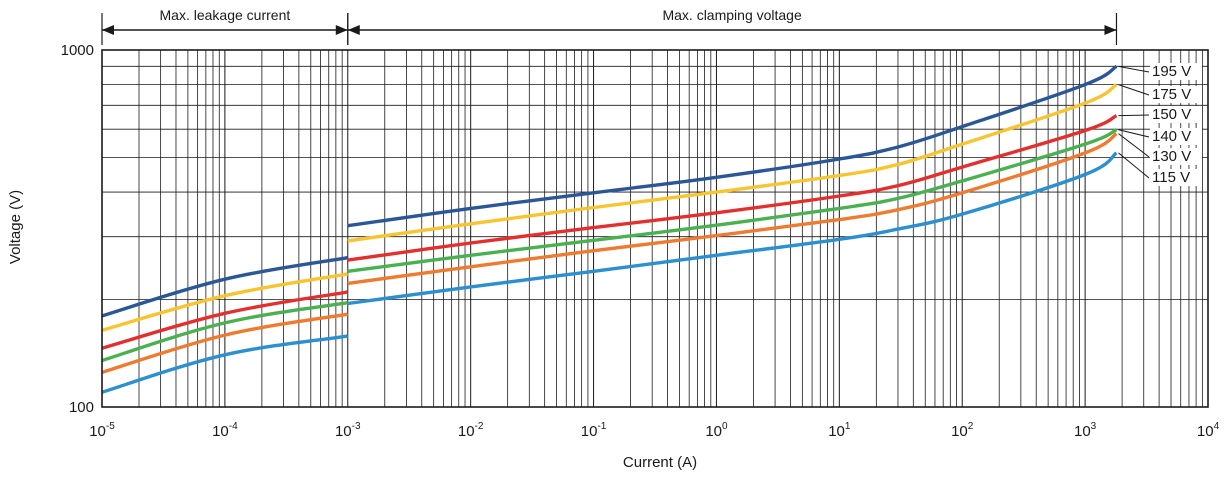 Image resolution: width=1226 pixels, height=479 pixels. What do you see at coordinates (1171, 114) in the screenshot?
I see `series-label: 150 V` at bounding box center [1171, 114].